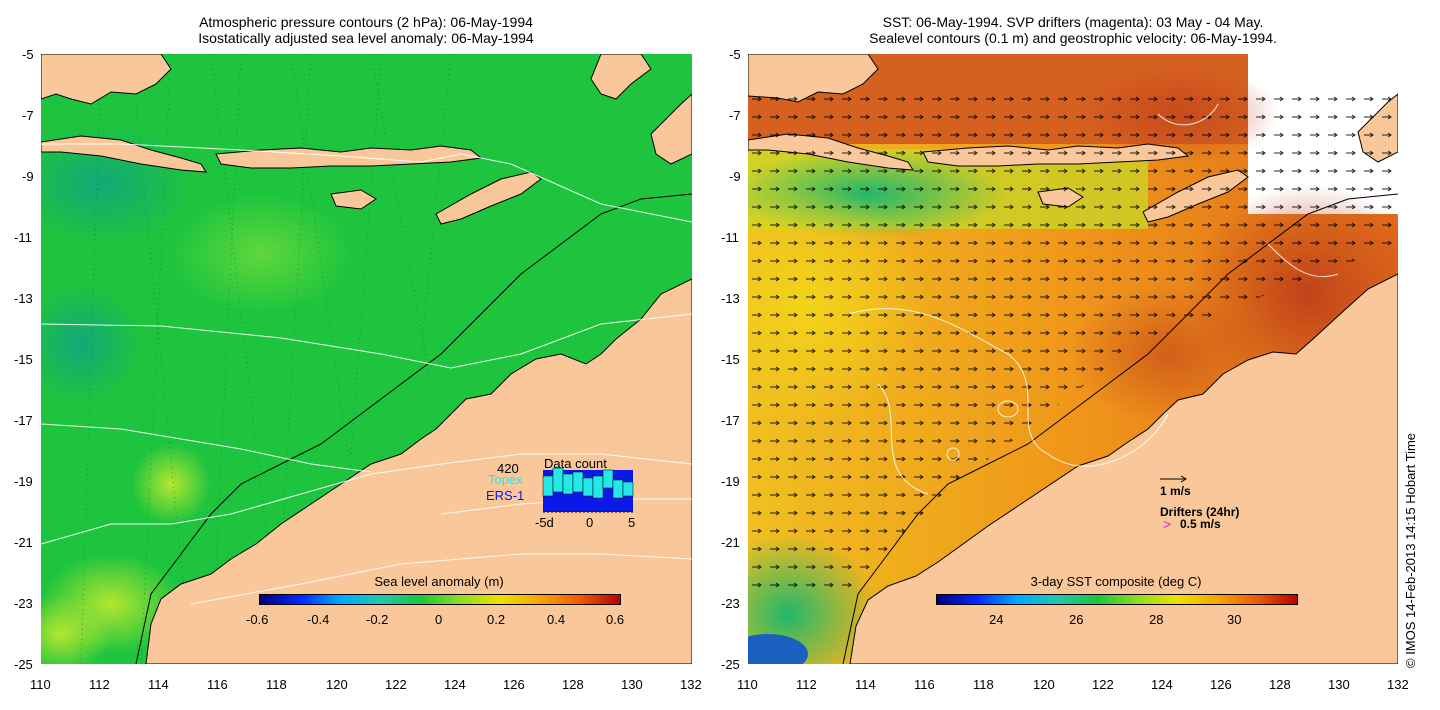  I want to click on ers-label: ERS-1, so click(505, 495).